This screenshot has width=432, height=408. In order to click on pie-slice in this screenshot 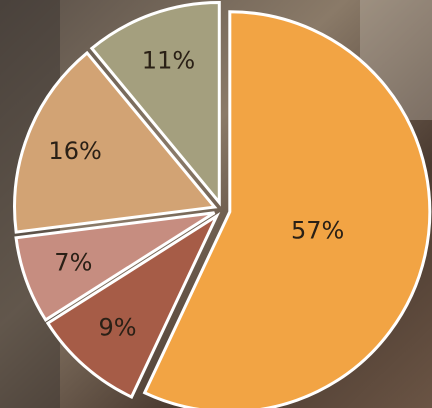, I will do `click(115, 266)`.